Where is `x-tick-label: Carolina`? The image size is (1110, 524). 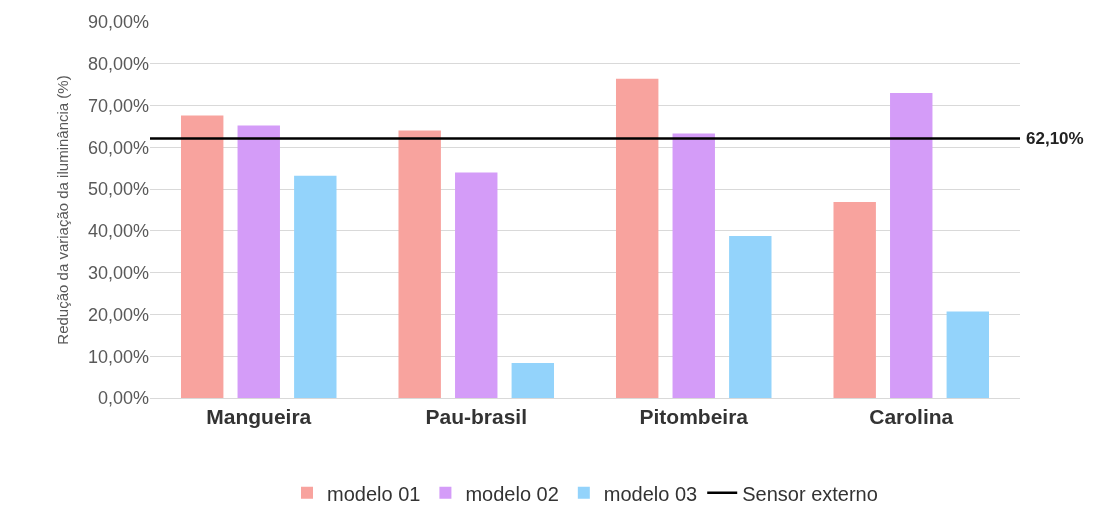
x-tick-label: Carolina is located at coordinates (911, 417).